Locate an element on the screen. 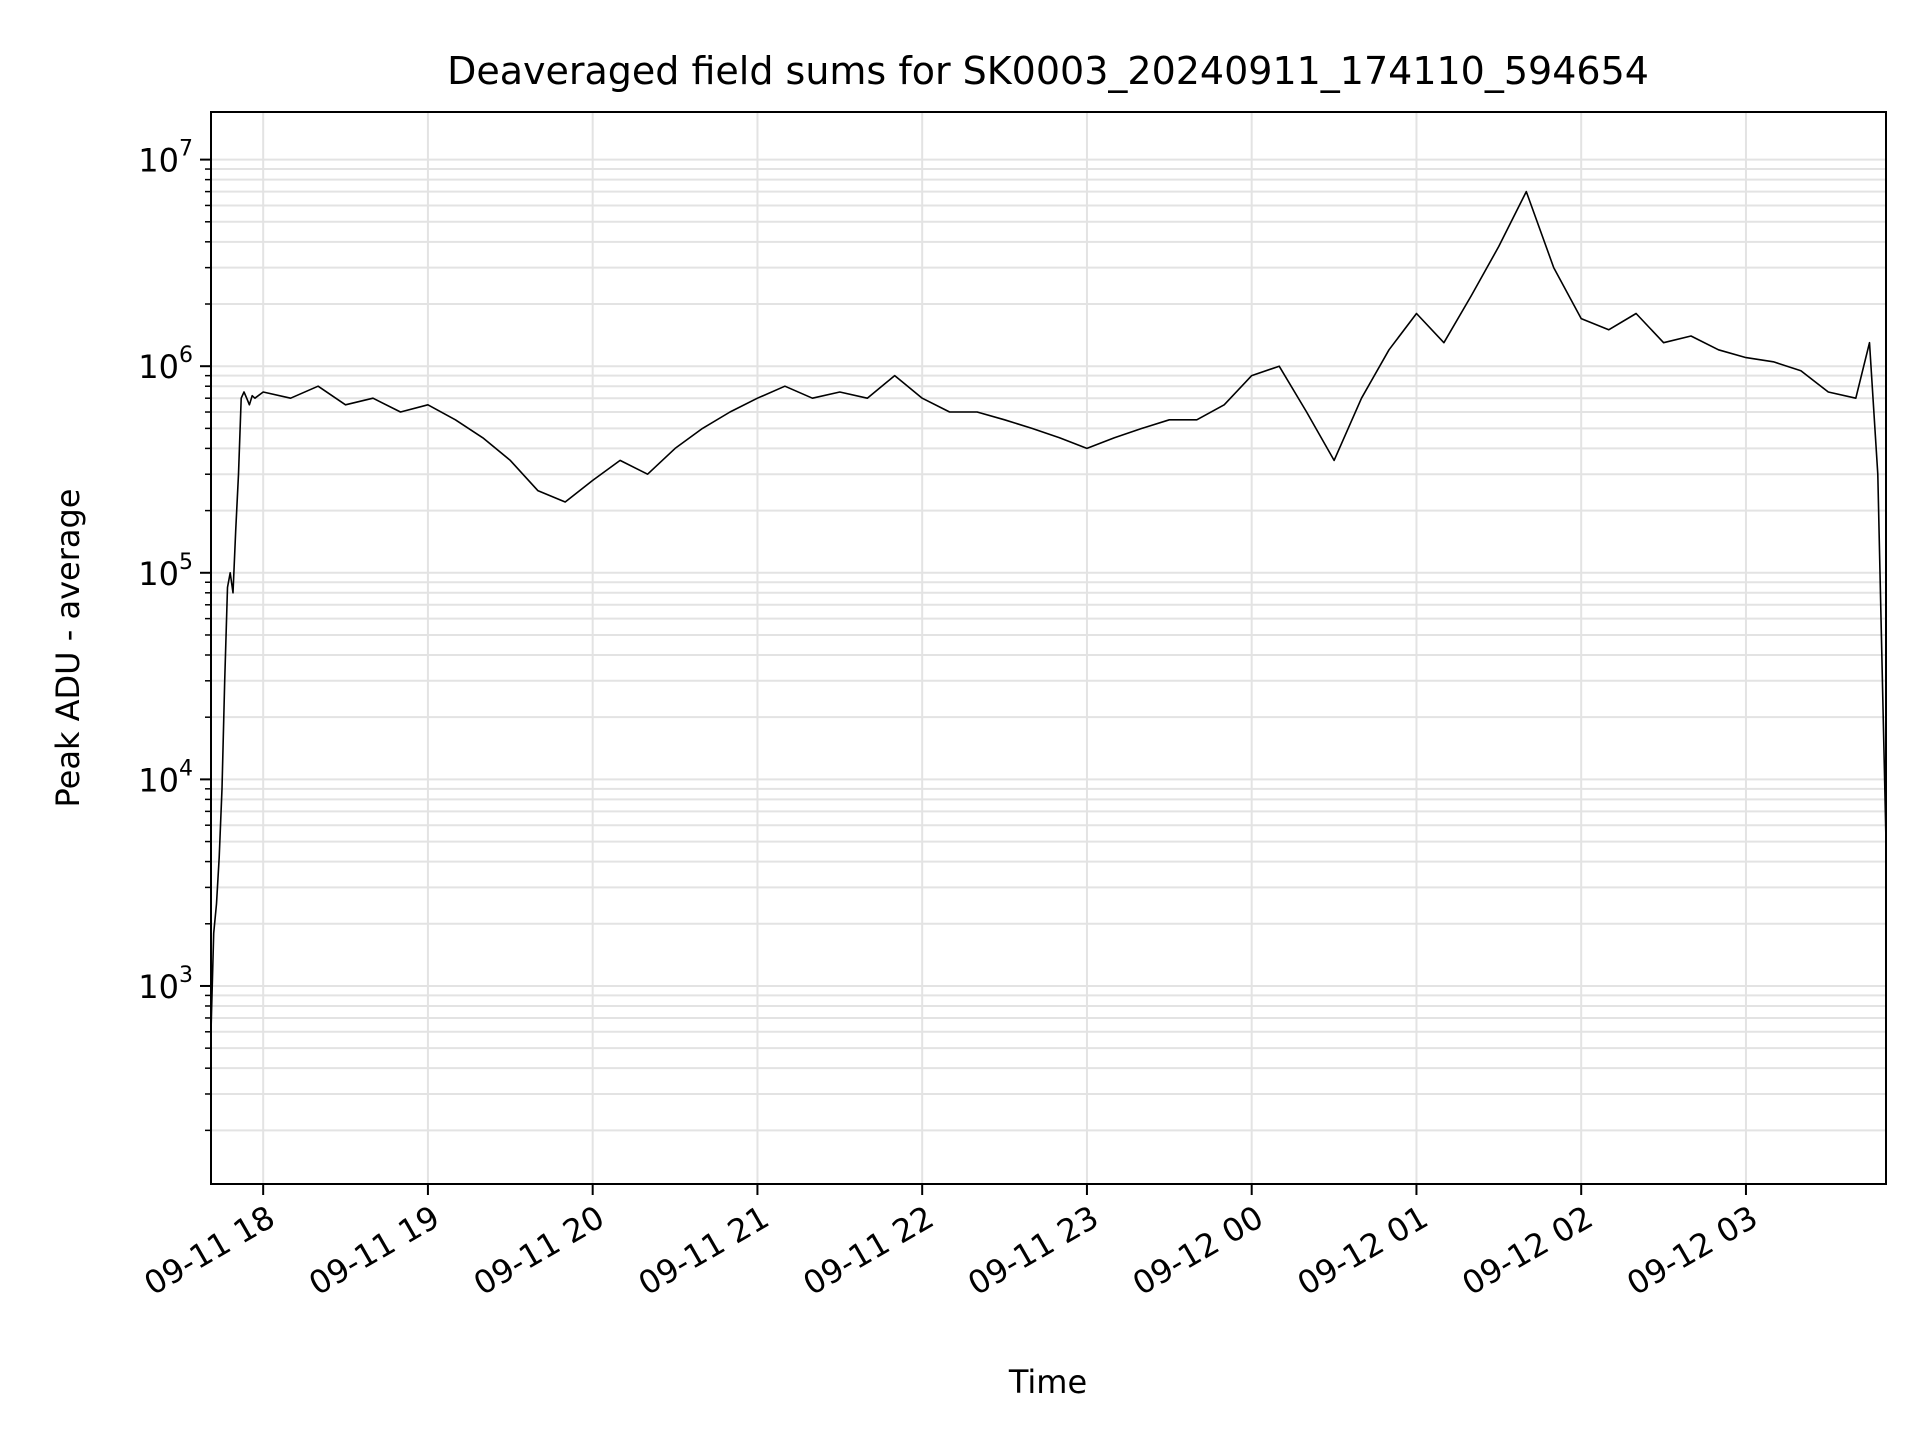 The image size is (1920, 1445). y-tick-label: 10⁵ is located at coordinates (165, 571).